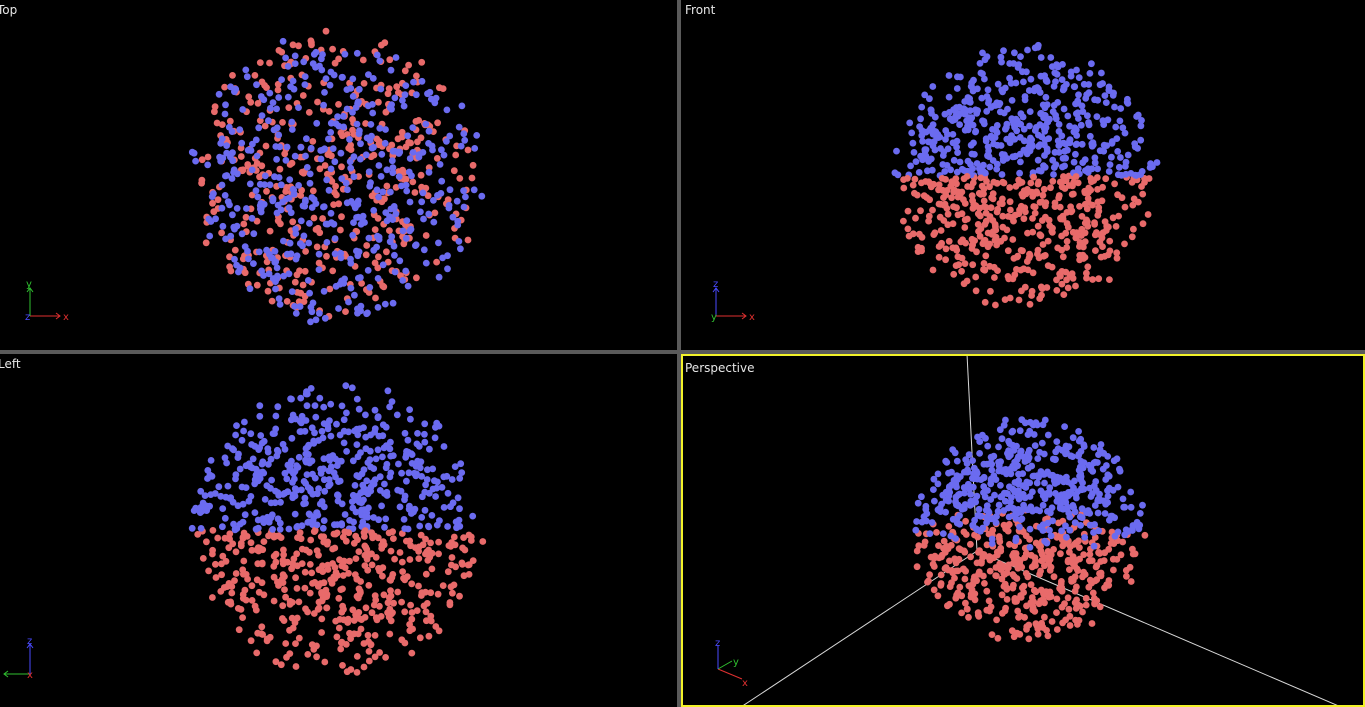 Image resolution: width=1365 pixels, height=707 pixels. Describe the element at coordinates (10, 364) in the screenshot. I see `viewport-label-left: Left` at that location.